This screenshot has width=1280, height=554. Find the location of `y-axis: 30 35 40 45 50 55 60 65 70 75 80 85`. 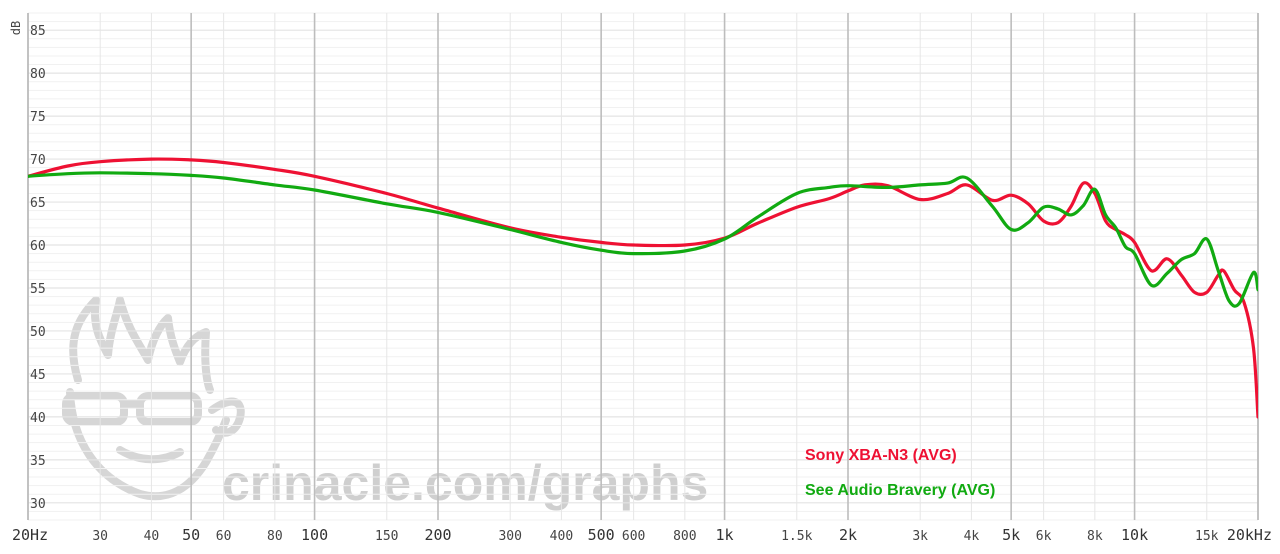

y-axis: 30 35 40 45 50 55 60 65 70 75 80 85 is located at coordinates (38, 268).